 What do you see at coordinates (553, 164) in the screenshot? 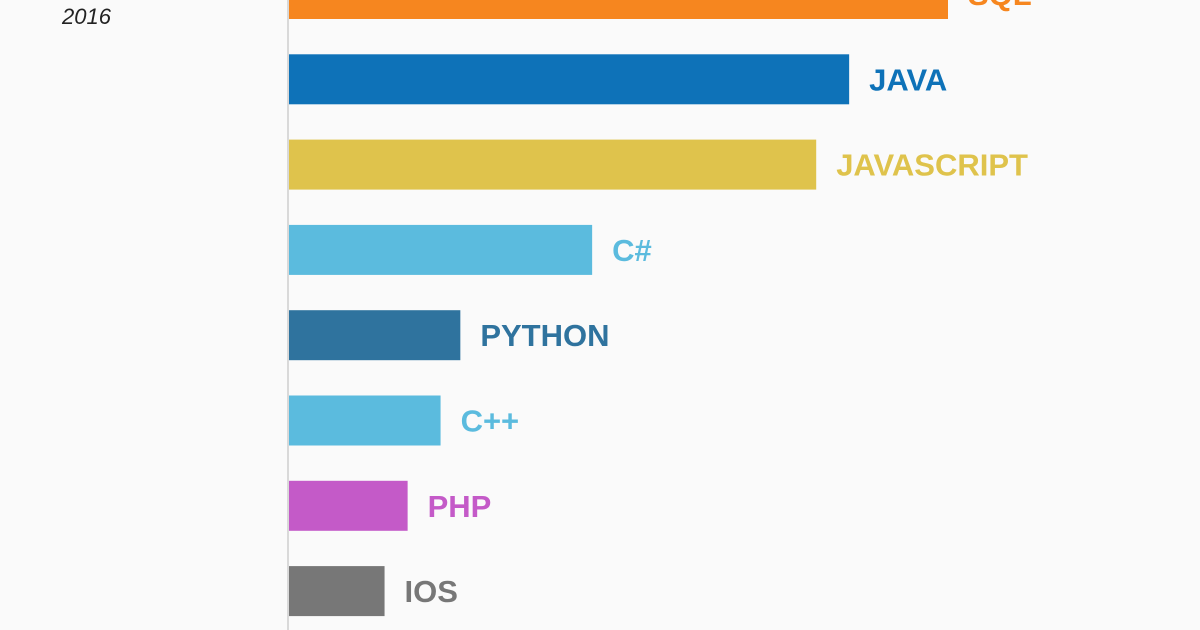
I see `bar-javascript` at bounding box center [553, 164].